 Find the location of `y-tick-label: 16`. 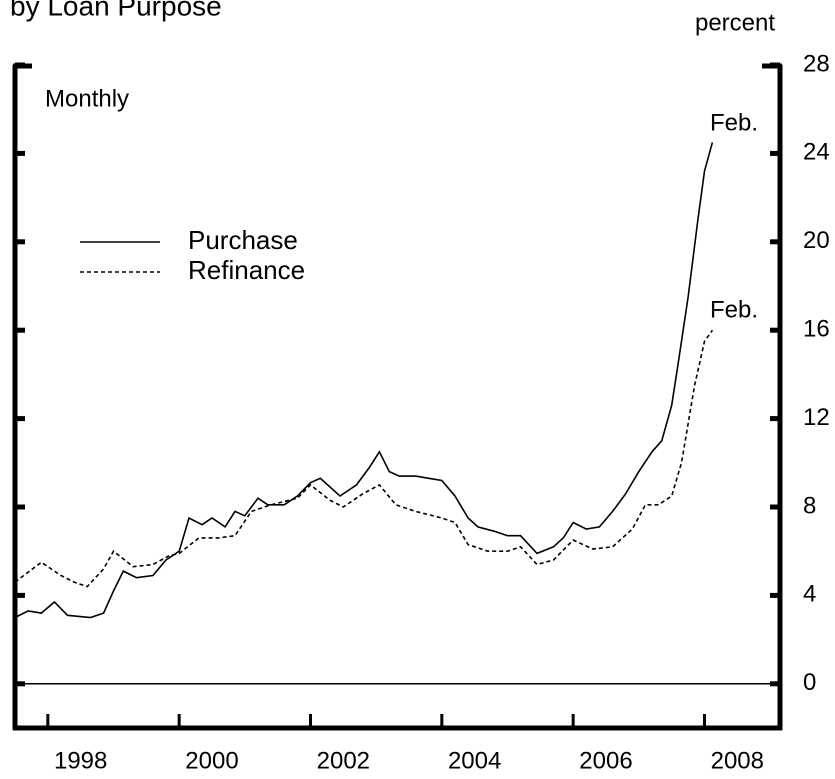

y-tick-label: 16 is located at coordinates (816, 329).